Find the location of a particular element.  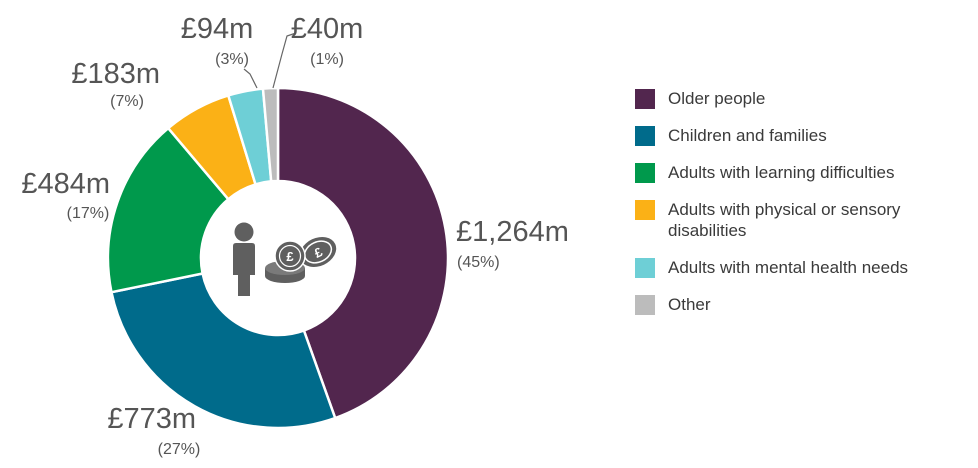

slice-other is located at coordinates (270, 134).